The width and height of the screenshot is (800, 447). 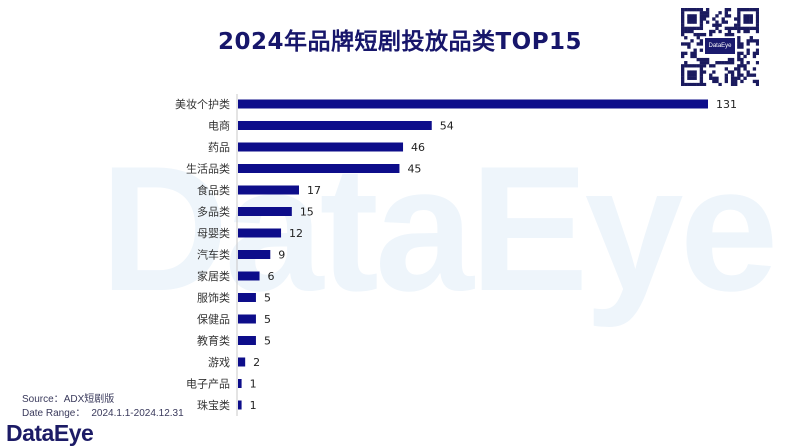 What do you see at coordinates (213, 298) in the screenshot?
I see `category-label: 服饰类` at bounding box center [213, 298].